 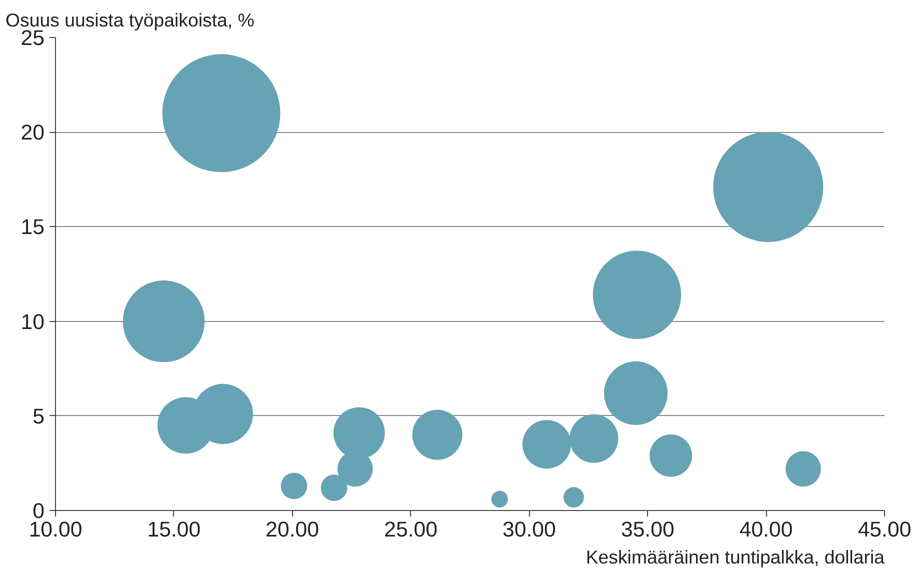 What do you see at coordinates (32, 132) in the screenshot?
I see `y-tick-label: 20` at bounding box center [32, 132].